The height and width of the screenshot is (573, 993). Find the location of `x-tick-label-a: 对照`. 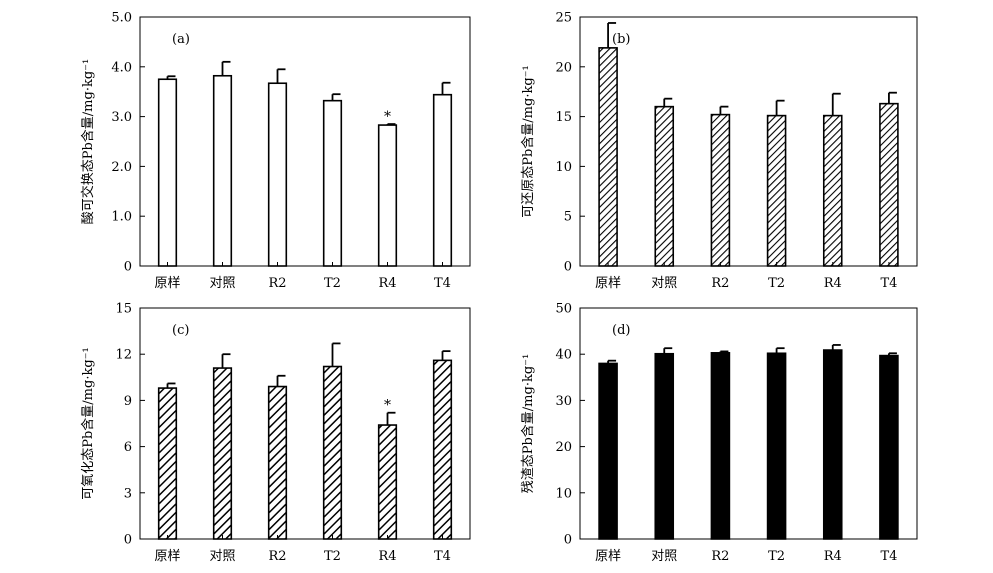

x-tick-label-a: 对照 is located at coordinates (222, 283).